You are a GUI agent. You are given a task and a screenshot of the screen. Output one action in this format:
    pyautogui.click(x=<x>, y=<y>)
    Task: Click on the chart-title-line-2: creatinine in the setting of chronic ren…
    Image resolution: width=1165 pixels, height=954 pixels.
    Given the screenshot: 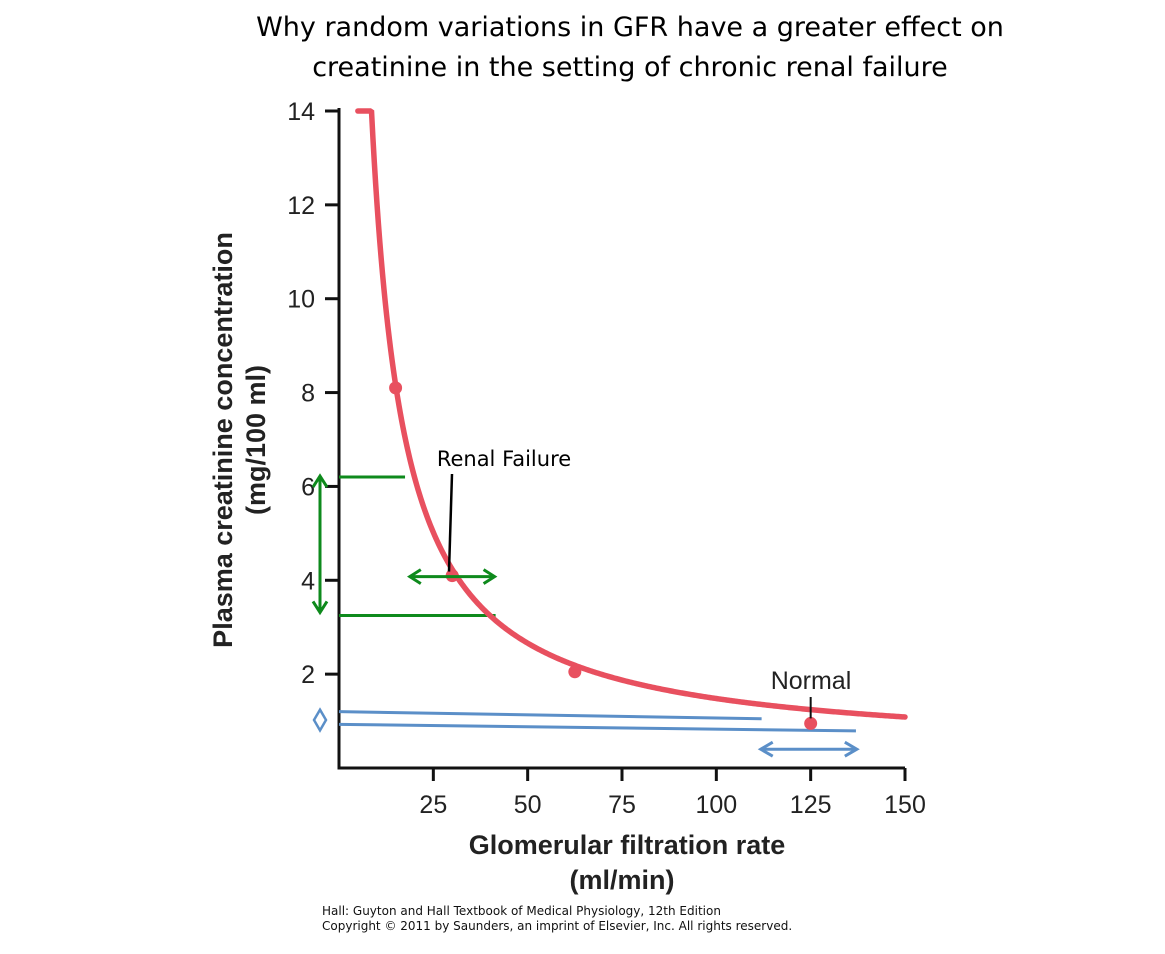 What is the action you would take?
    pyautogui.click(x=630, y=67)
    